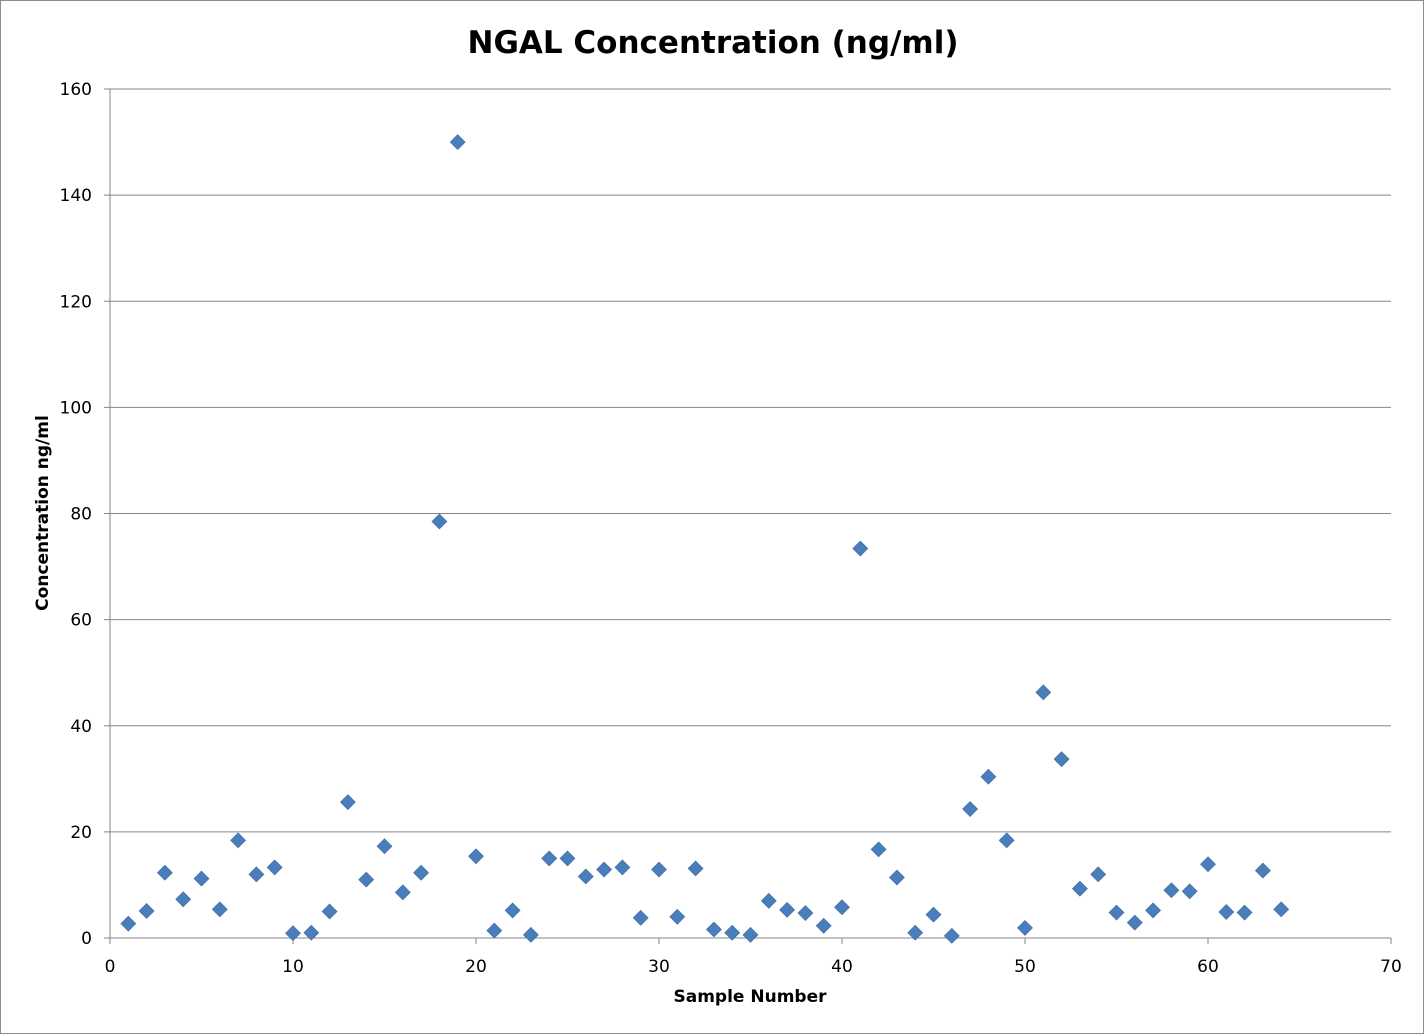 The height and width of the screenshot is (1035, 1424). Describe the element at coordinates (43, 513) in the screenshot. I see `y-axis-title: Concentration ng/ml` at that location.